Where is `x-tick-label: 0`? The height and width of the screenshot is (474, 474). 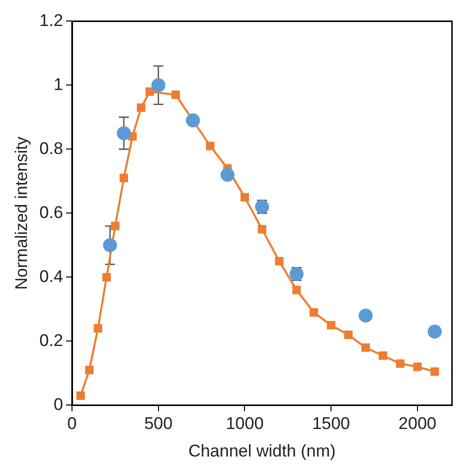 x-tick-label: 0 is located at coordinates (72, 424).